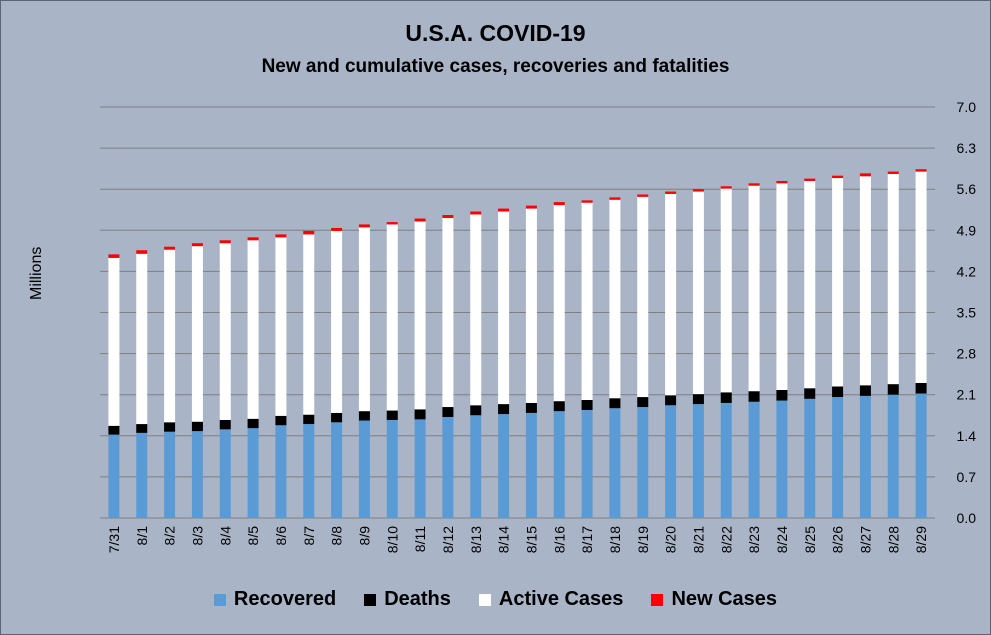 This screenshot has height=635, width=991. Describe the element at coordinates (724, 599) in the screenshot. I see `legend-label-new-cases: New Cases` at that location.